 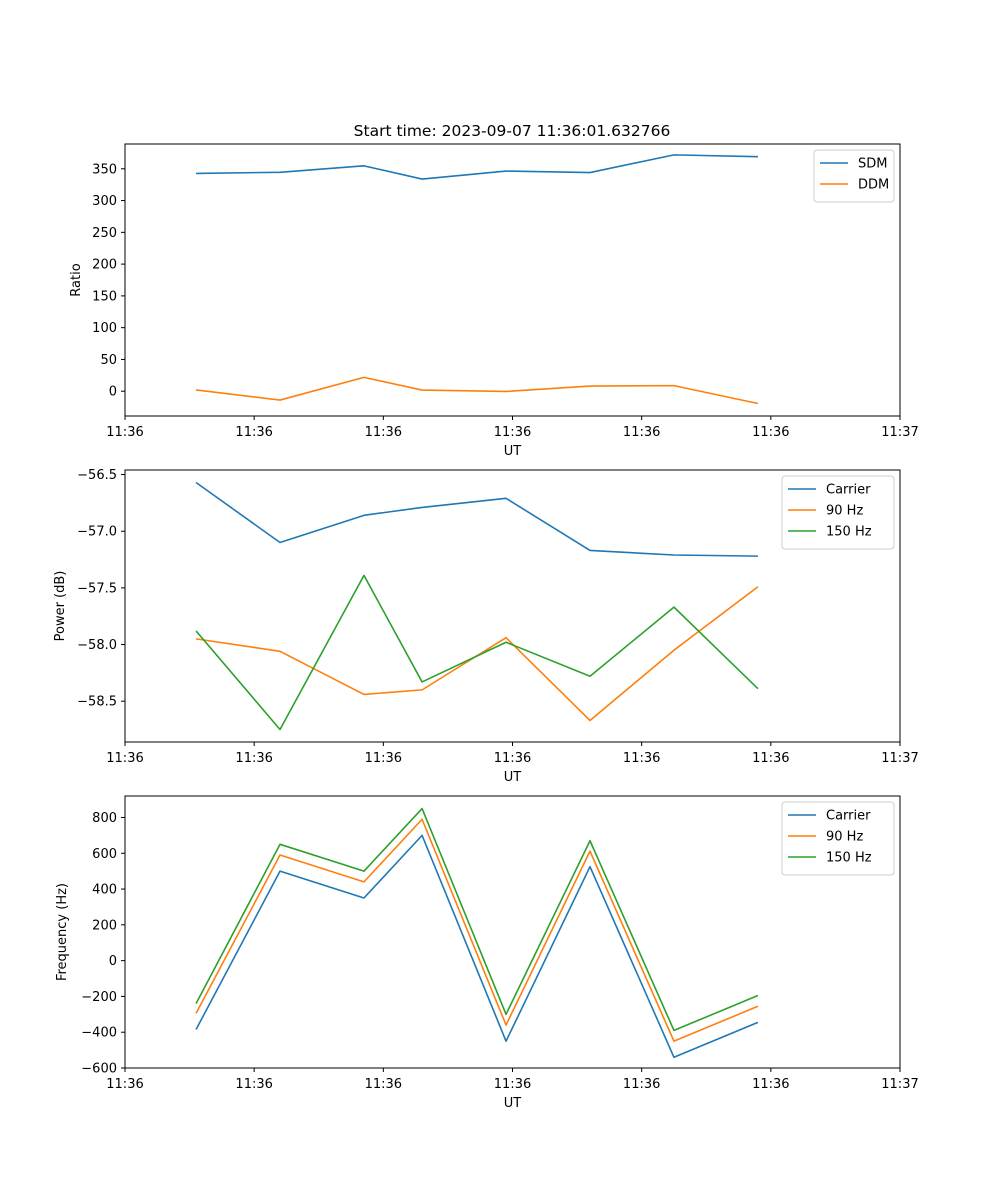 I want to click on power-legend-label: 90 Hz, so click(x=844, y=511).